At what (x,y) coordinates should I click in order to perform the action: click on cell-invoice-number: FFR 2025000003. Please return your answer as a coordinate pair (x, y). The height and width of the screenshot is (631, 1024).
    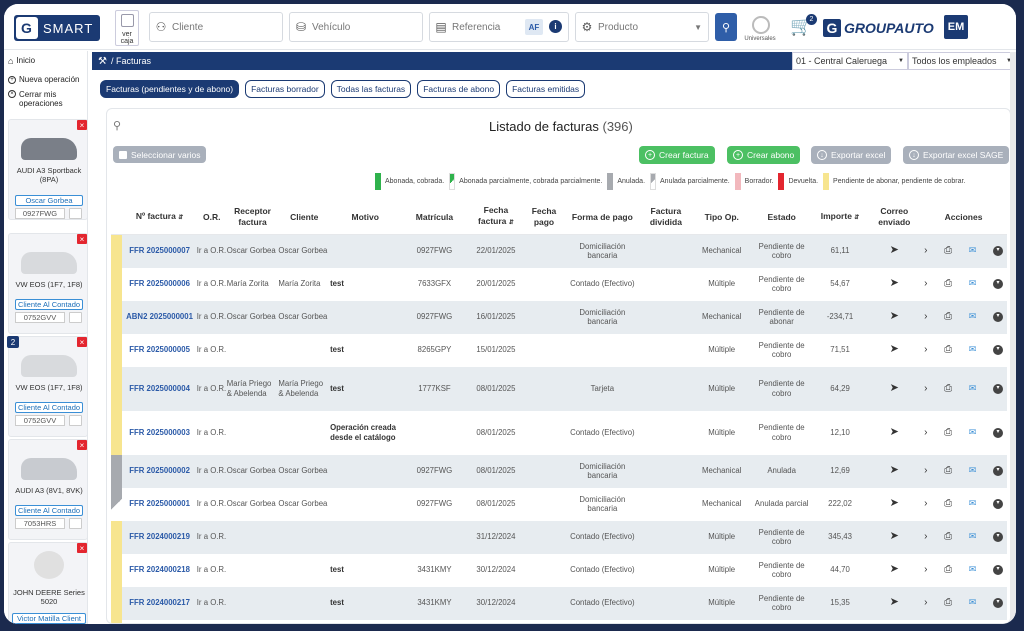
    Looking at the image, I should click on (159, 432).